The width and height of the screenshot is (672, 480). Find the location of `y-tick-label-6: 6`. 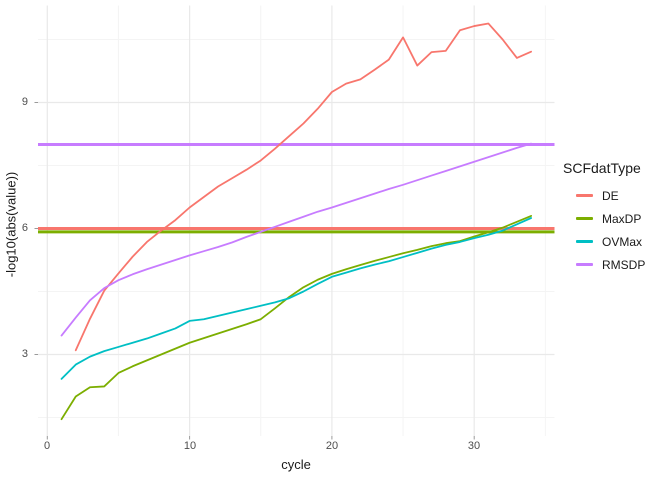

y-tick-label-6: 6 is located at coordinates (24, 228).